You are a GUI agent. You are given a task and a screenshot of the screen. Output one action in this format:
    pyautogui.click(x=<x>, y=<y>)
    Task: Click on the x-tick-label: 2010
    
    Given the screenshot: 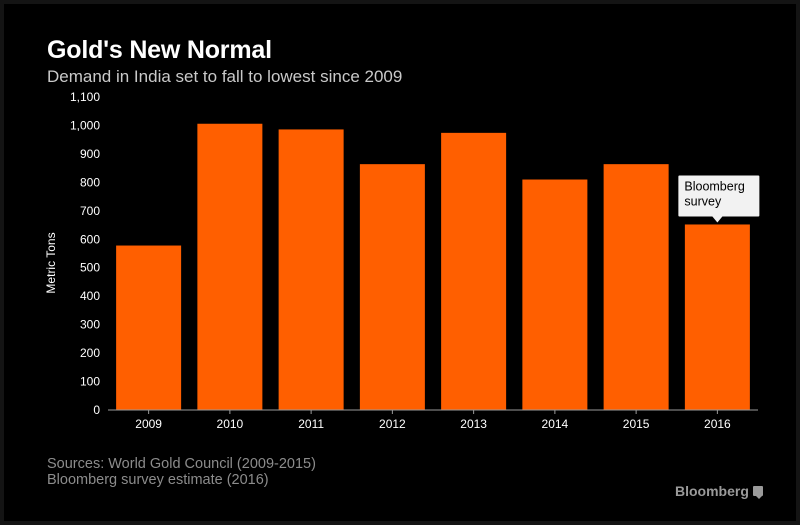 What is the action you would take?
    pyautogui.click(x=230, y=424)
    